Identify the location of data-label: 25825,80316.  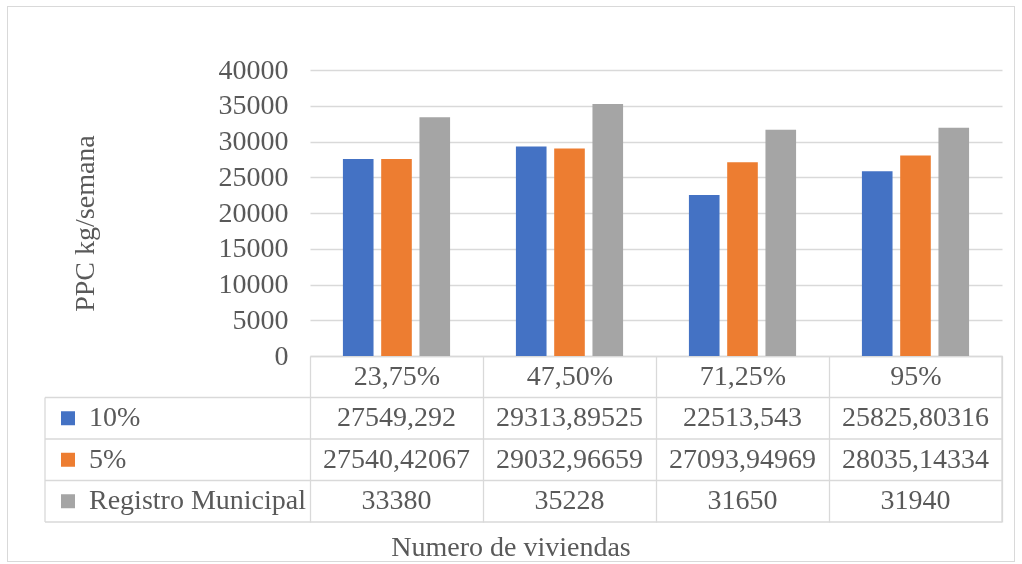
(915, 417).